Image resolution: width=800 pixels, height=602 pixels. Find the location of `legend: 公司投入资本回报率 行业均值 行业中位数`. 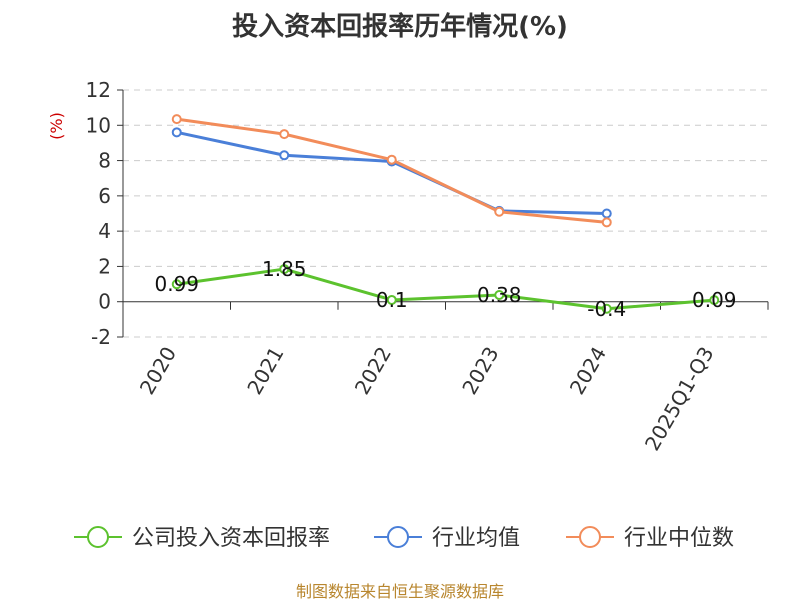

legend: 公司投入资本回报率 行业均值 行业中位数 is located at coordinates (404, 538).